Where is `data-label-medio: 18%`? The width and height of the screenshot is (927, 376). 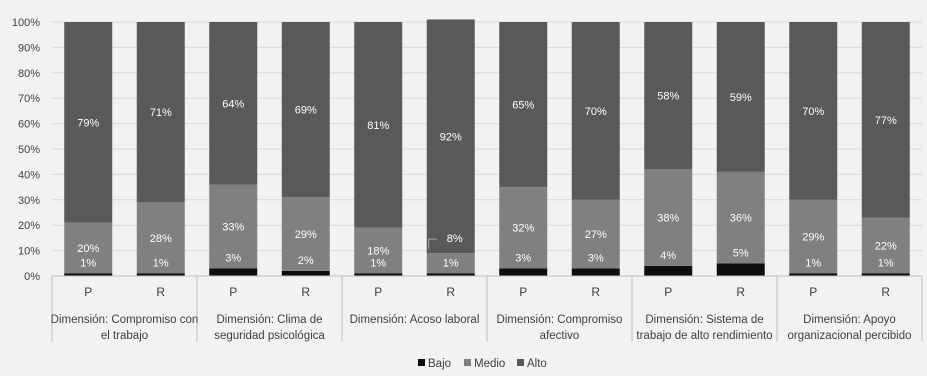 data-label-medio: 18% is located at coordinates (378, 252).